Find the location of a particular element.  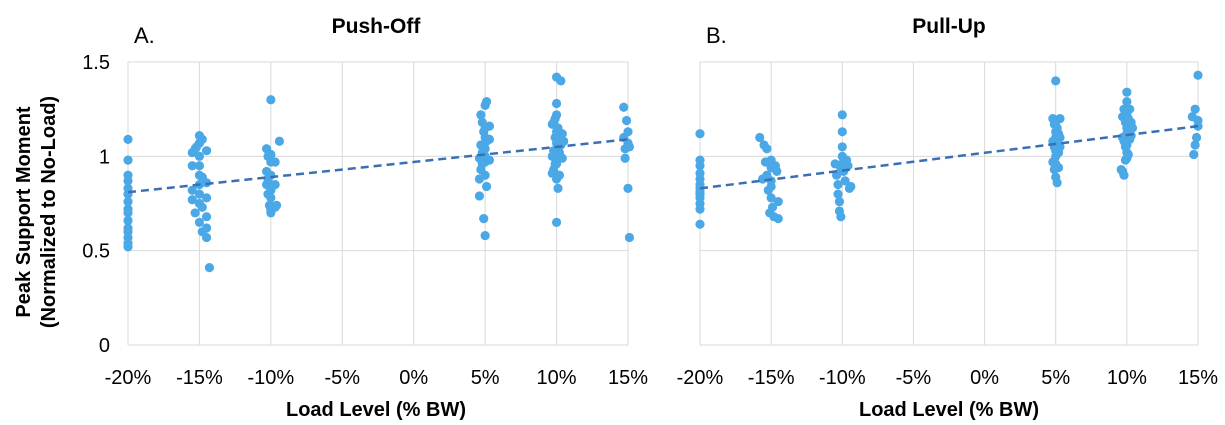

panel-b-x-tick-label: -15% is located at coordinates (771, 378).